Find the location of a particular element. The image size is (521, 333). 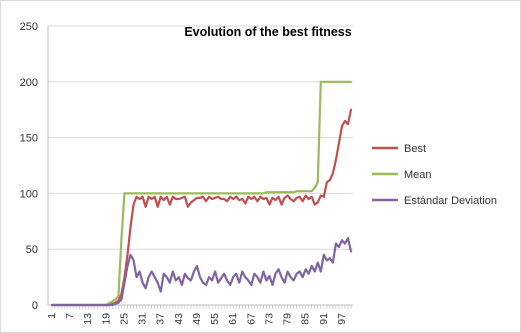

x-tick-label: 67 is located at coordinates (251, 319).